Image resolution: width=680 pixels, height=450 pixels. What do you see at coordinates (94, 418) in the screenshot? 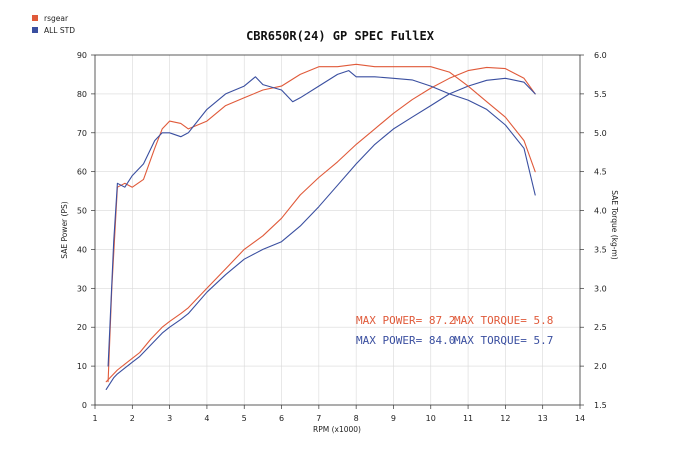
I see `x-tick-label: 1` at bounding box center [94, 418].